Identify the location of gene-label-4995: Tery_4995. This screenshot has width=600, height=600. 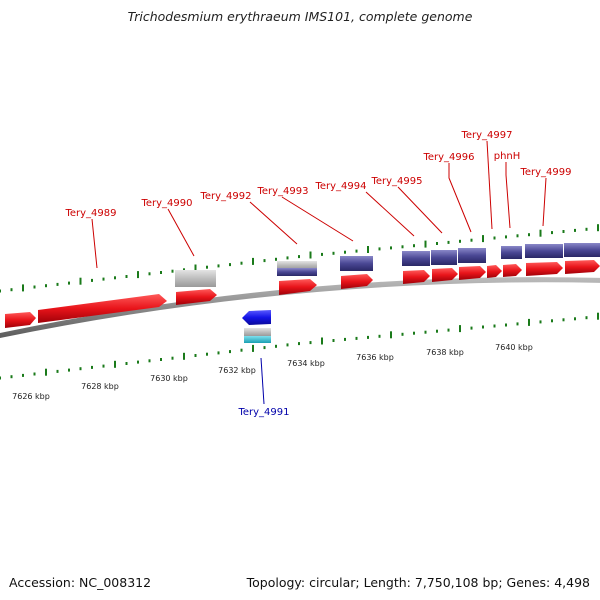
(396, 181).